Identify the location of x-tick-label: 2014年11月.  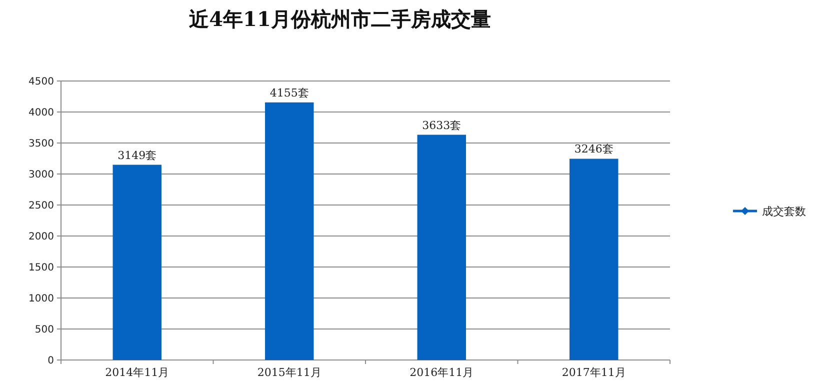
(137, 372).